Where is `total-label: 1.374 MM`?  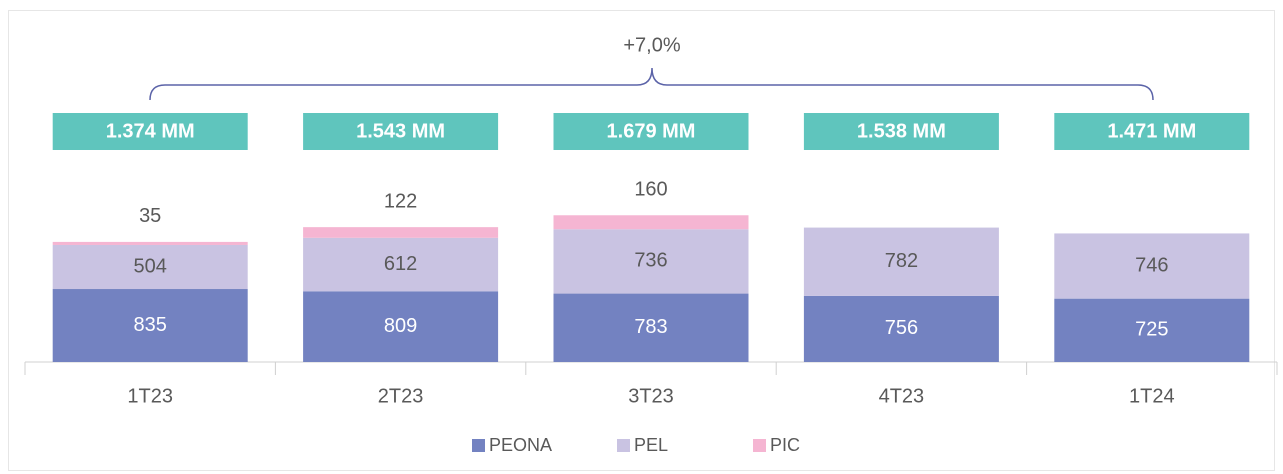 total-label: 1.374 MM is located at coordinates (150, 131).